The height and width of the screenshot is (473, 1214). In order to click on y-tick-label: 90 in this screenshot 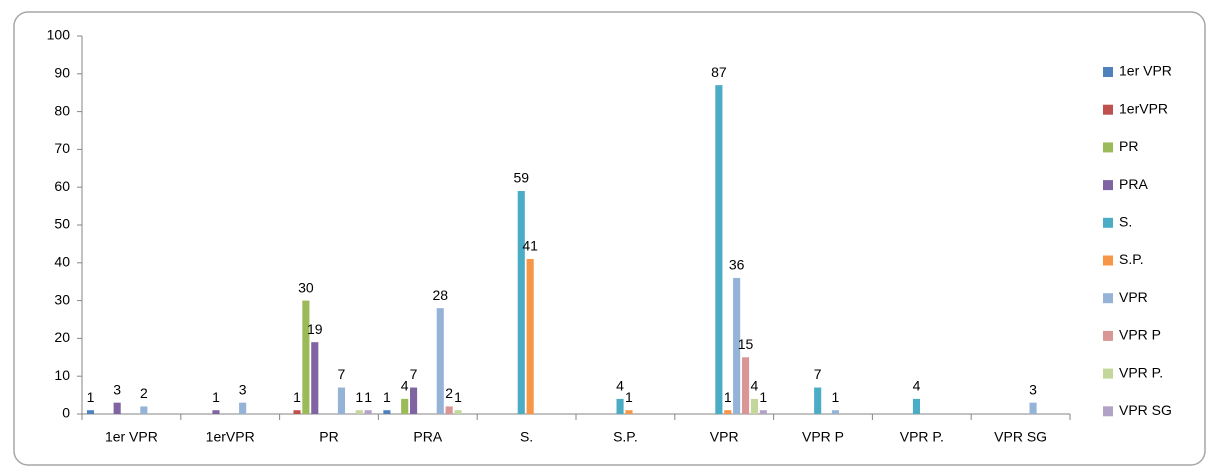, I will do `click(62, 73)`.